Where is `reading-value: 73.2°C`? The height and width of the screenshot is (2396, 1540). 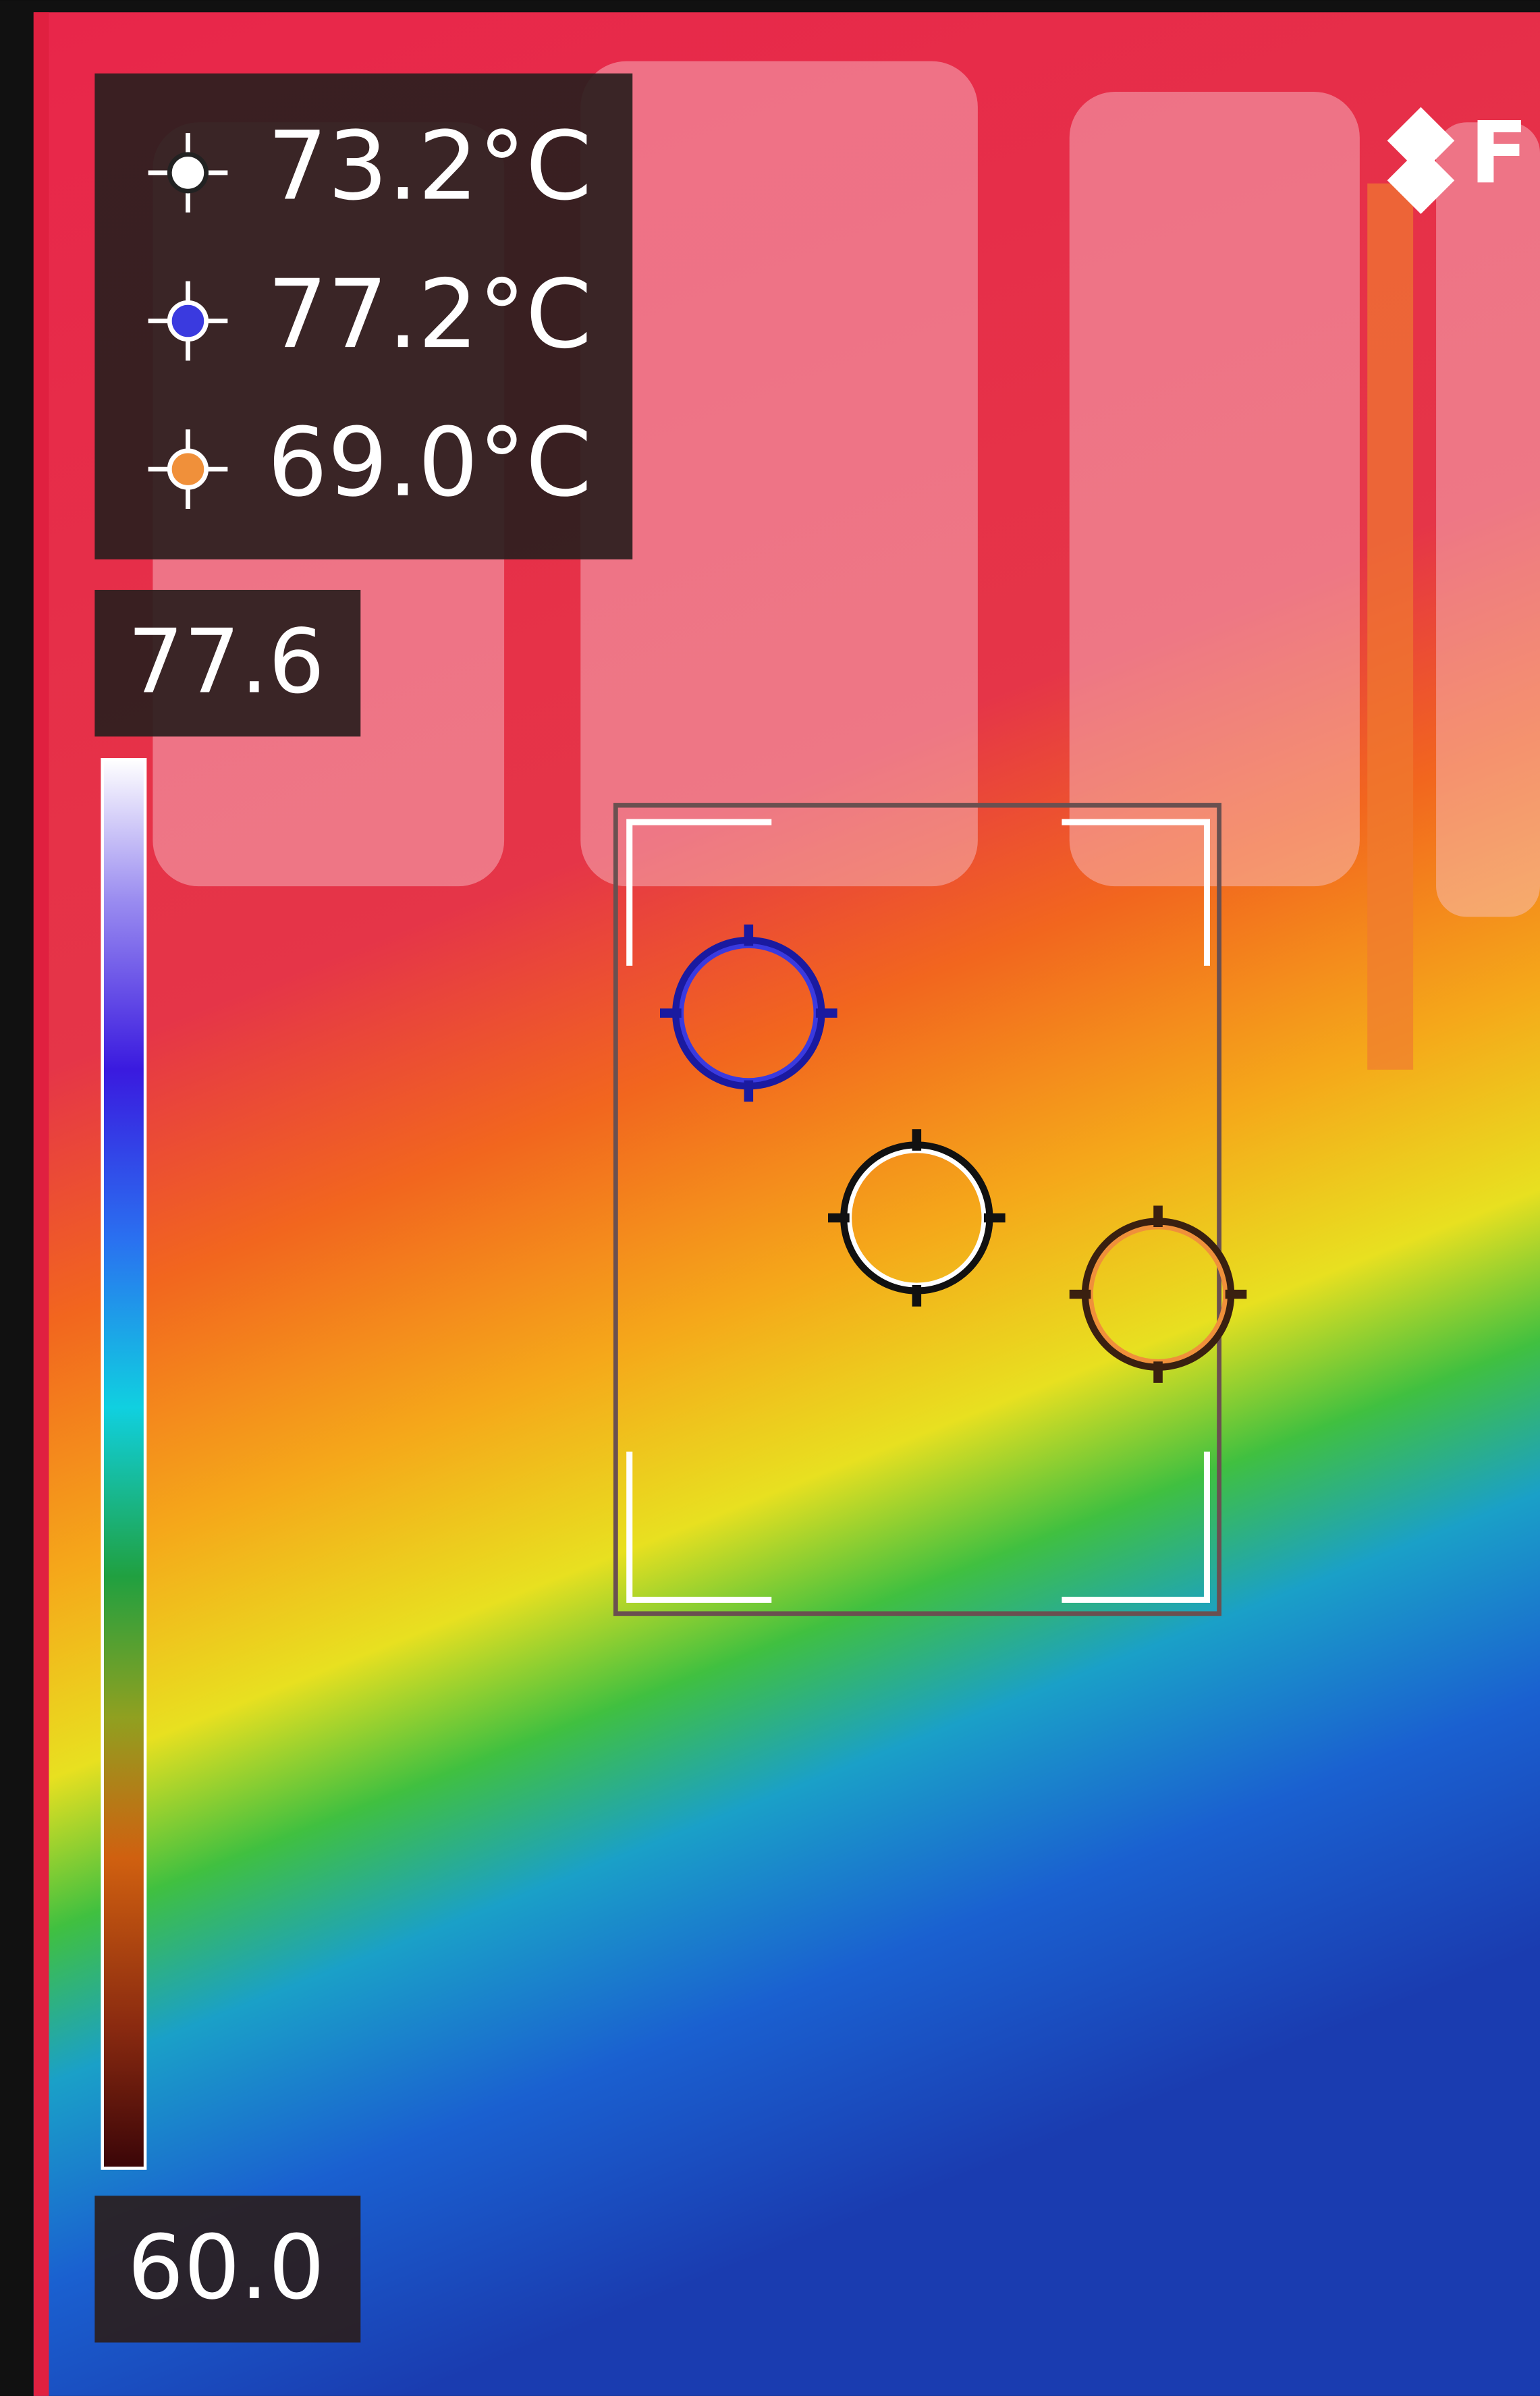 reading-value: 73.2°C is located at coordinates (430, 166).